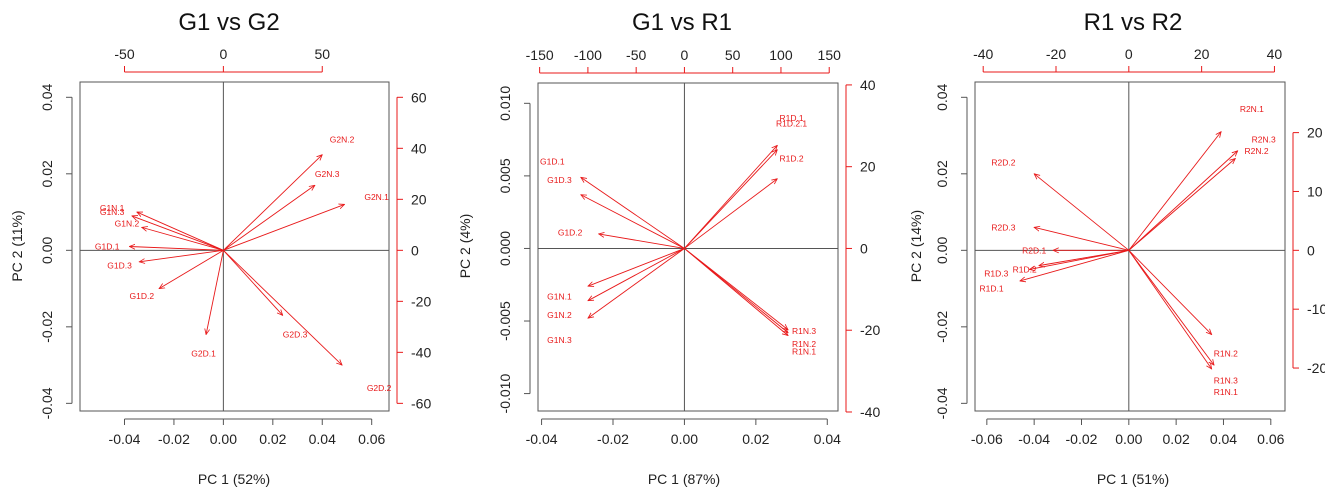 The height and width of the screenshot is (491, 1325). I want to click on x-axis-label: PC 1 (52%), so click(234, 479).